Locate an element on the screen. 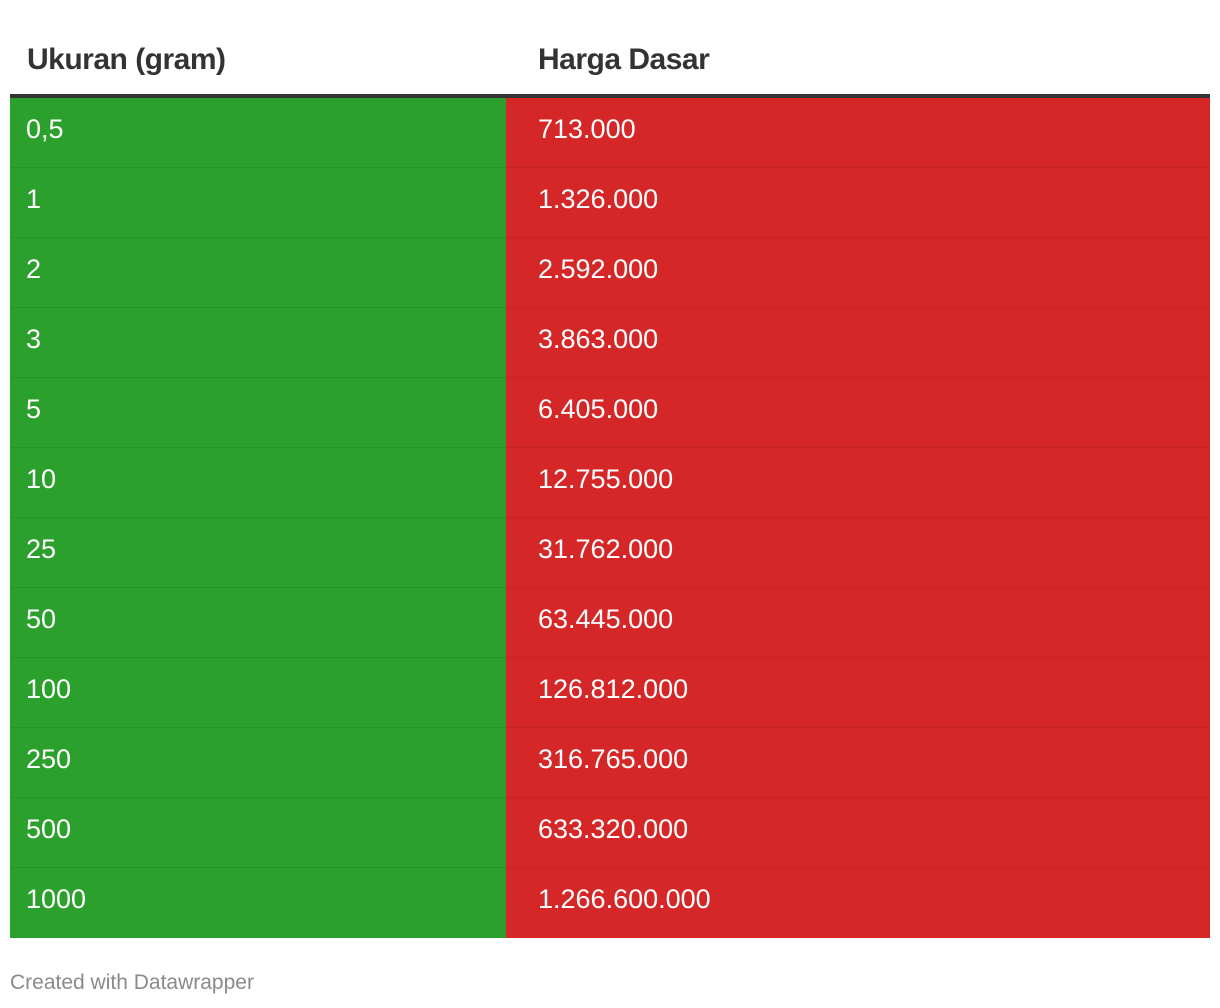  price-cell: 3.863.000 is located at coordinates (858, 343).